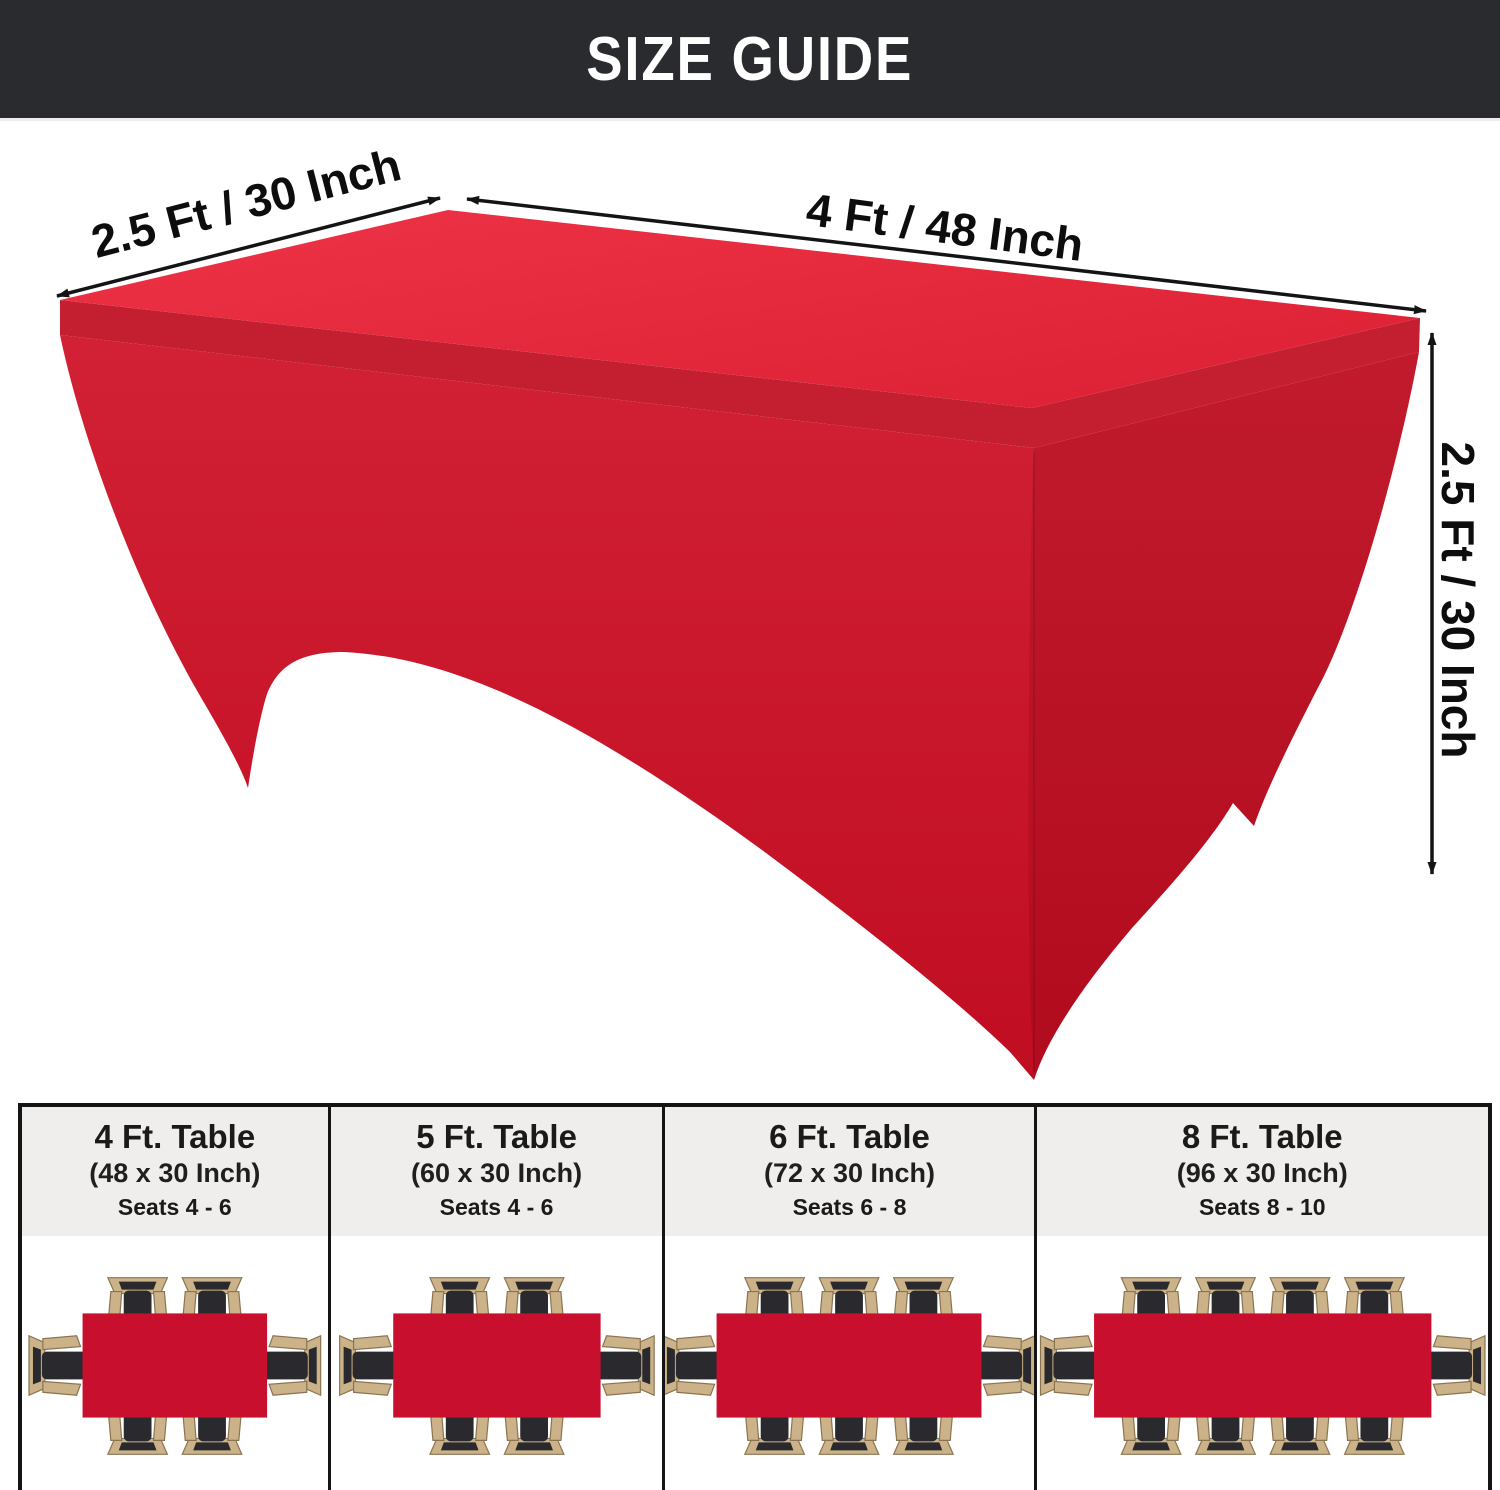 Image resolution: width=1500 pixels, height=1490 pixels. What do you see at coordinates (946, 255) in the screenshot?
I see `length-arrow` at bounding box center [946, 255].